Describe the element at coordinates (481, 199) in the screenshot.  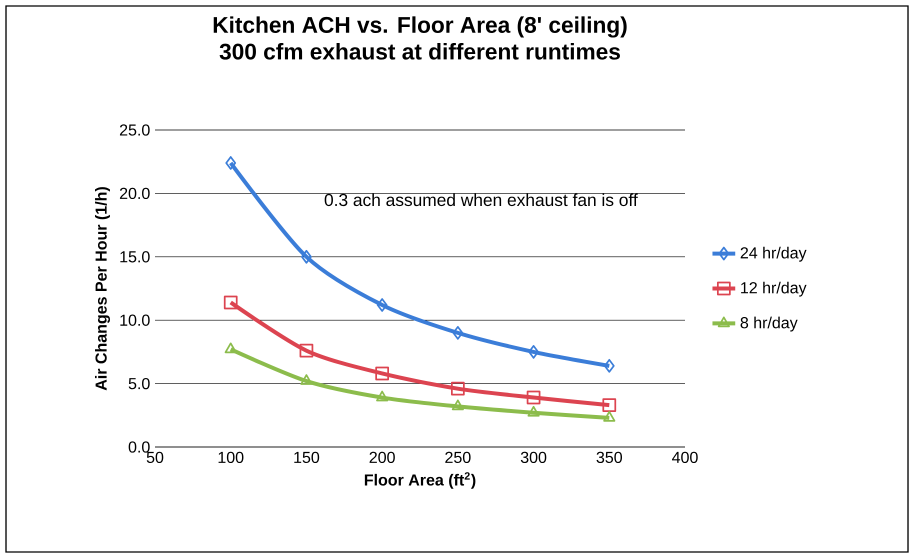
I see `annotation: 0.3 ach assumed when exhaust fan is off` at that location.